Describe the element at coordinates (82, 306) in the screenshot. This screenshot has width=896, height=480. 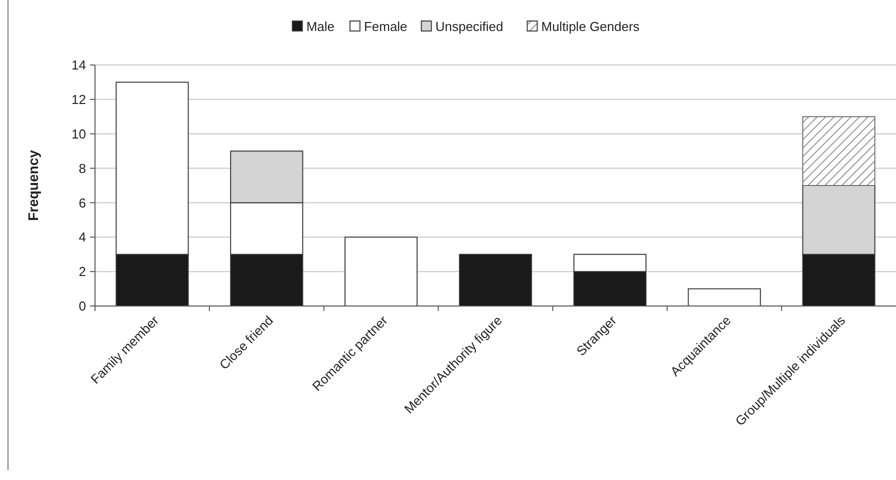
I see `y-tick-label: 0` at that location.